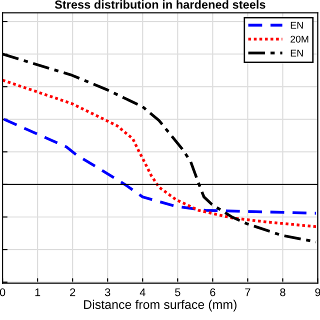 Image resolution: width=320 pixels, height=320 pixels. What do you see at coordinates (107, 292) in the screenshot?
I see `x-tick-label: 3` at bounding box center [107, 292].